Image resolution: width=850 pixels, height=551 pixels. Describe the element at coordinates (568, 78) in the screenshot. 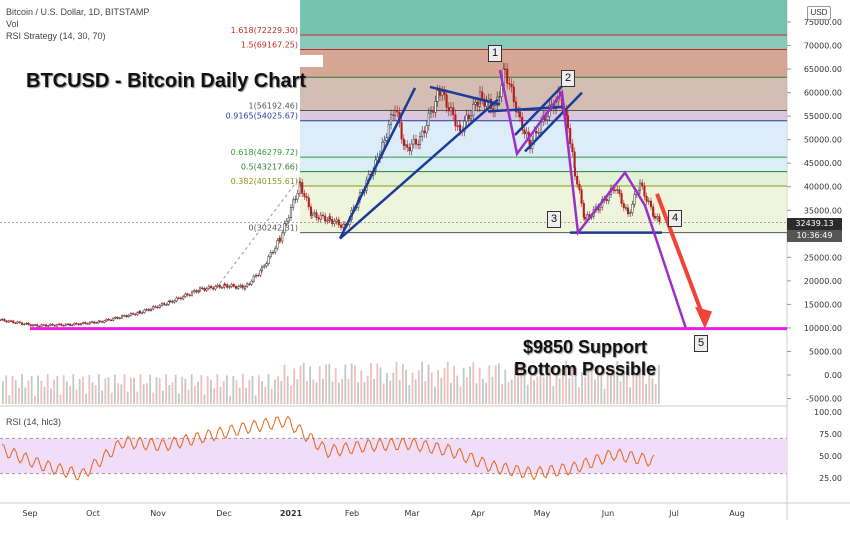

I see `wave-label-2: 2` at that location.